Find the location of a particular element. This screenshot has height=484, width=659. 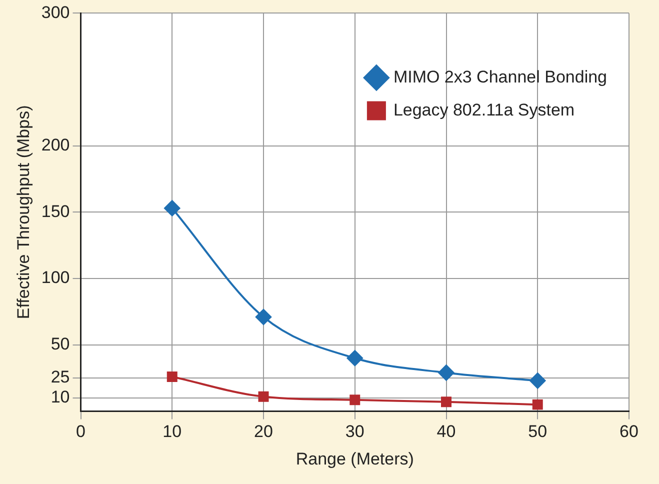

x-tick-label: 50 is located at coordinates (538, 432).